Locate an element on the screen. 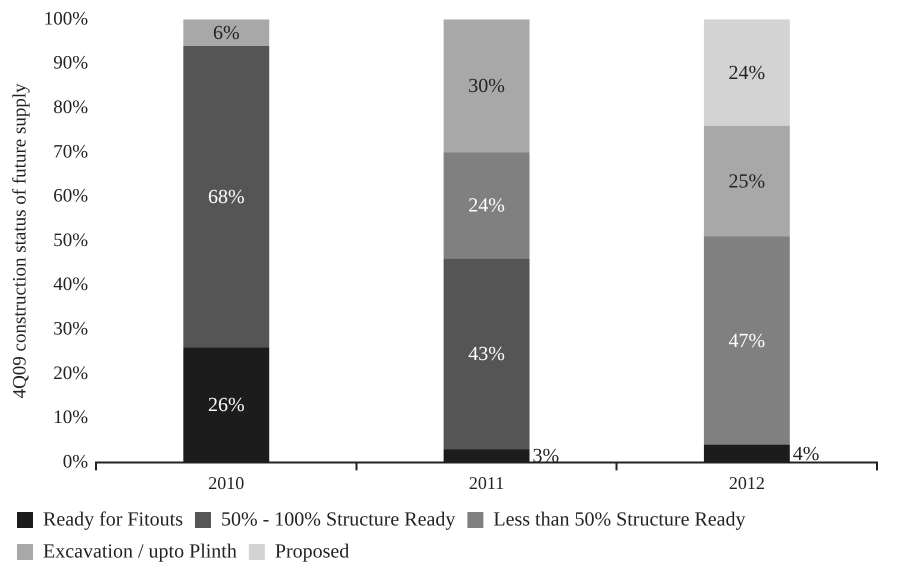 The width and height of the screenshot is (897, 577). x-tick-label: 2011 is located at coordinates (486, 482).